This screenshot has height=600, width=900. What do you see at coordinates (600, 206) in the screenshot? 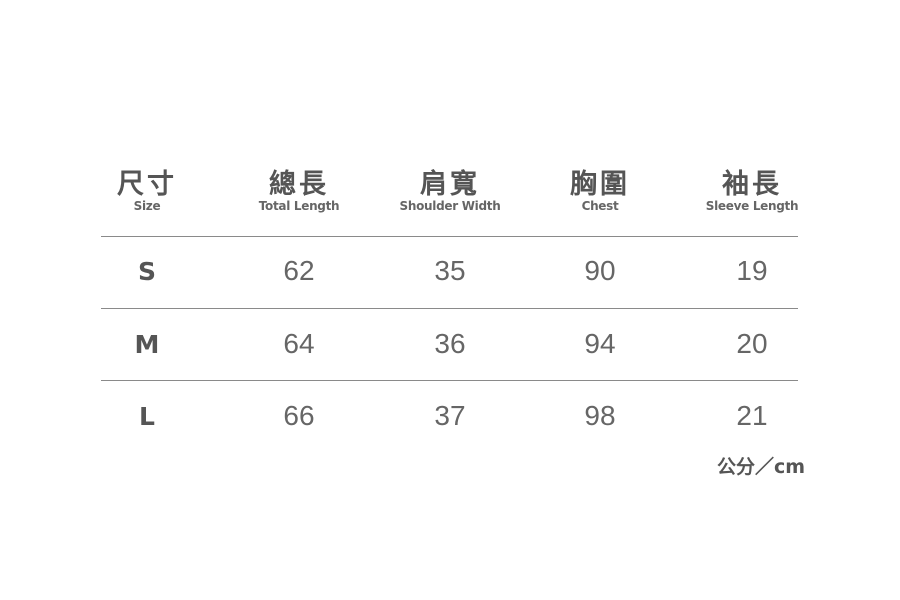
I see `column-header-en: Chest` at bounding box center [600, 206].